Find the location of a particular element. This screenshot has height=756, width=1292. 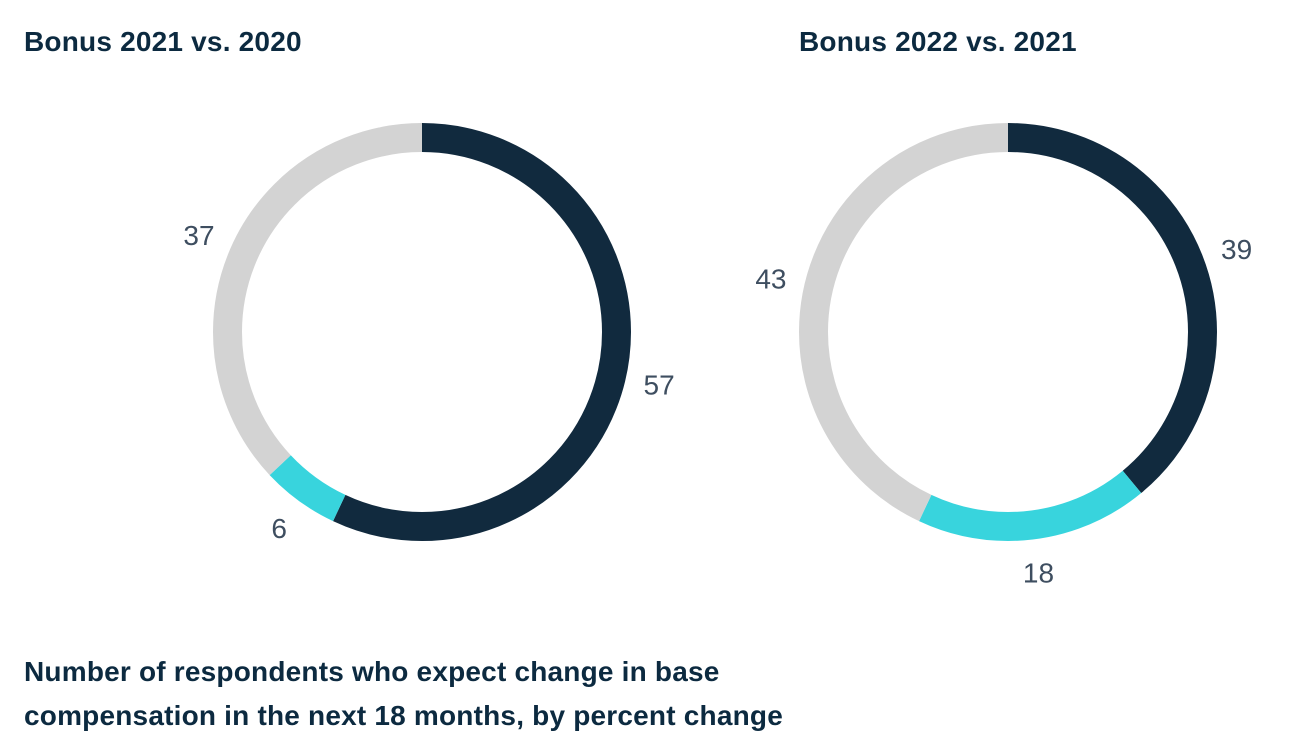

segment-value-label: 43 is located at coordinates (770, 279).